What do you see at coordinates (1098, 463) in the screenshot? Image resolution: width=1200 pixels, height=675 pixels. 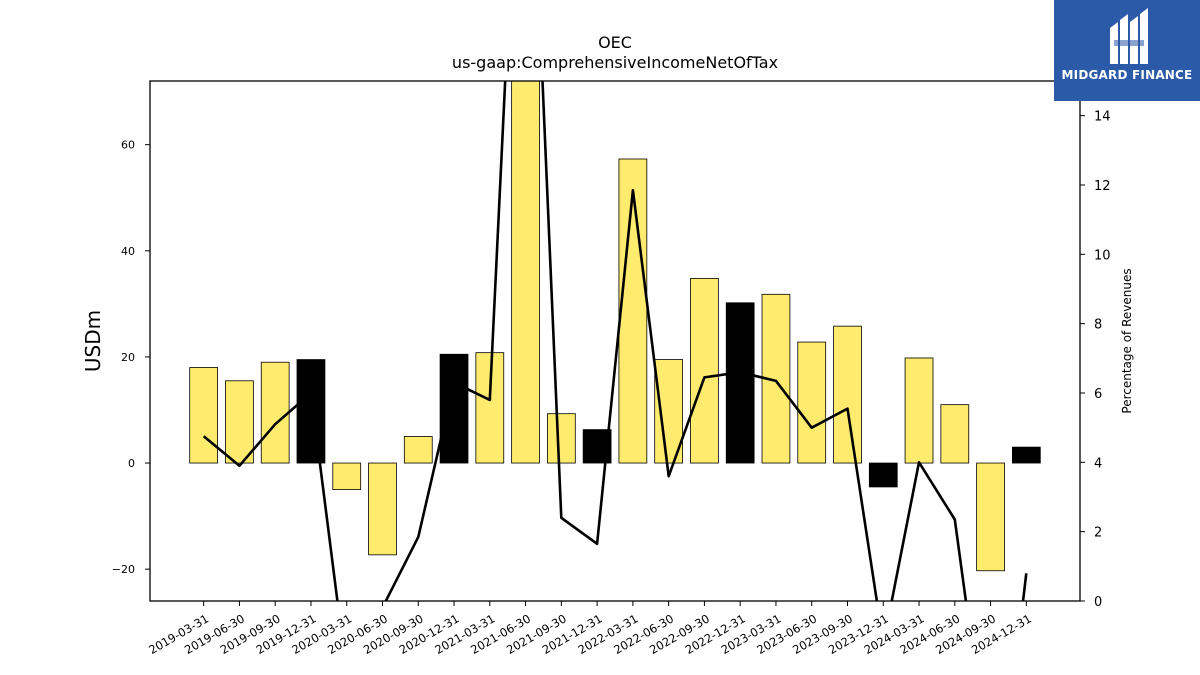 I see `y2-tick-label: 4` at bounding box center [1098, 463].